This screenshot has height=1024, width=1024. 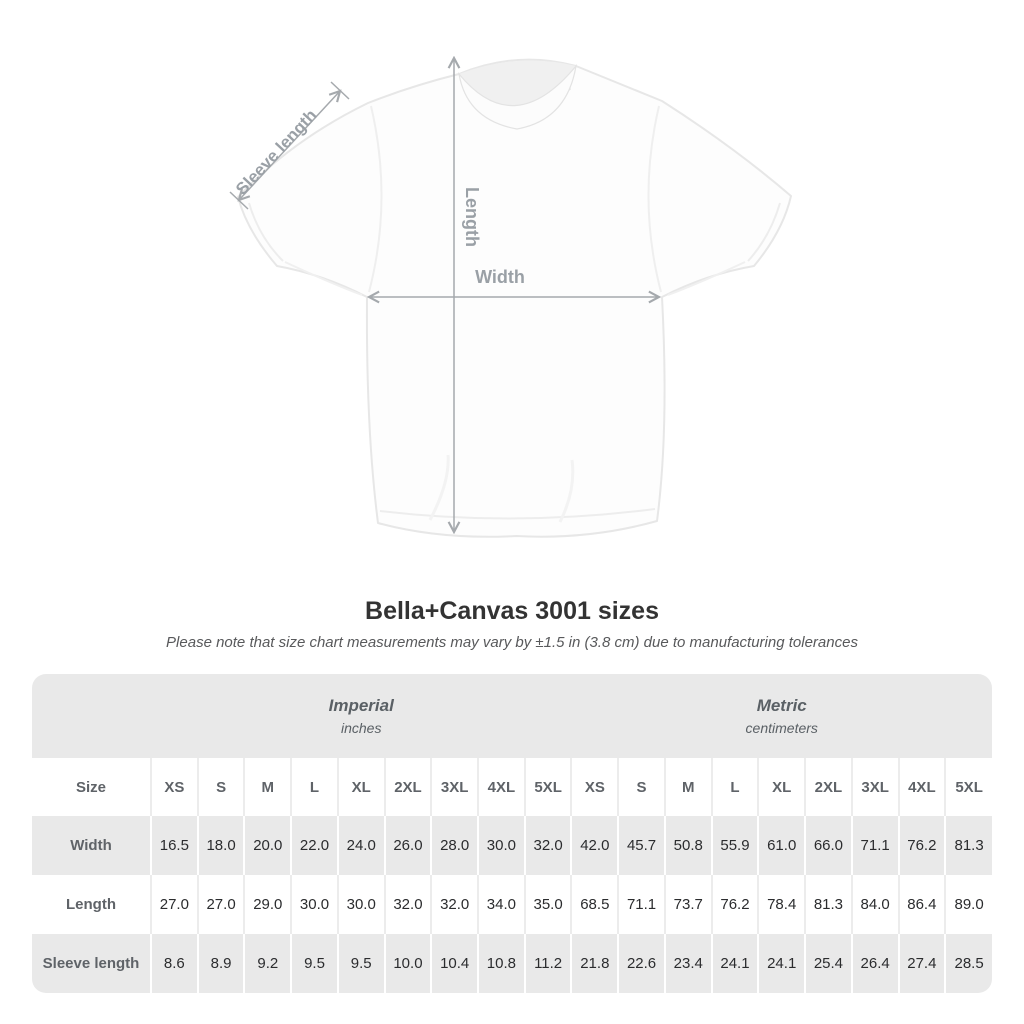 I want to click on value-cell: 28.5, so click(x=968, y=963).